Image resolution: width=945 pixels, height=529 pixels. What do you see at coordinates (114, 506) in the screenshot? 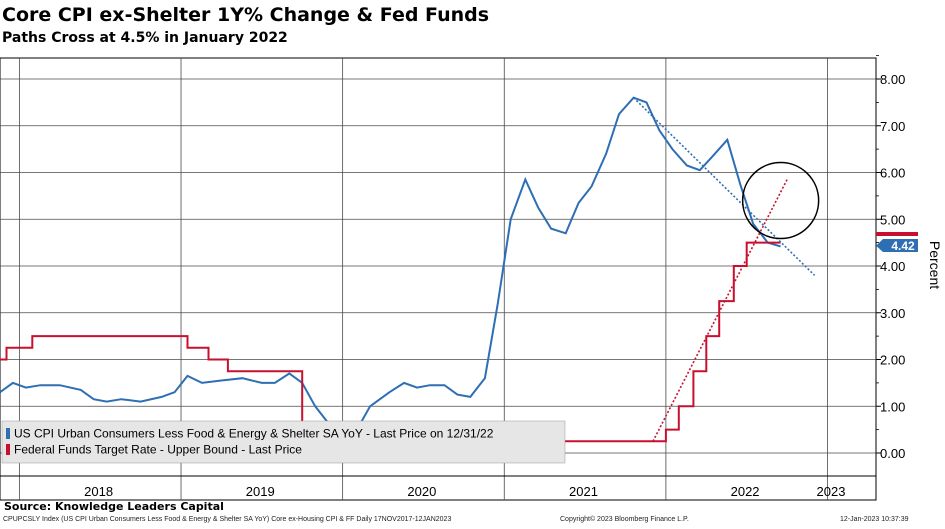
I see `source-note: Source: Knowledge Leaders Capital` at bounding box center [114, 506].